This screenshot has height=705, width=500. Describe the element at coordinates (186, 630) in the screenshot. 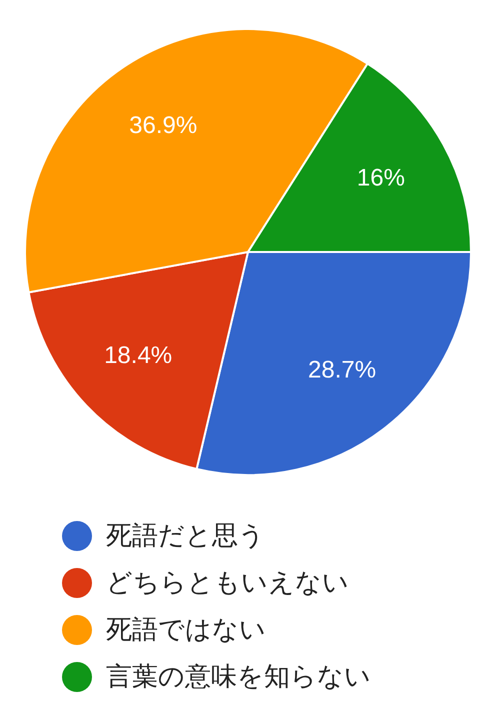

I see `legend-label: 死語ではない` at that location.